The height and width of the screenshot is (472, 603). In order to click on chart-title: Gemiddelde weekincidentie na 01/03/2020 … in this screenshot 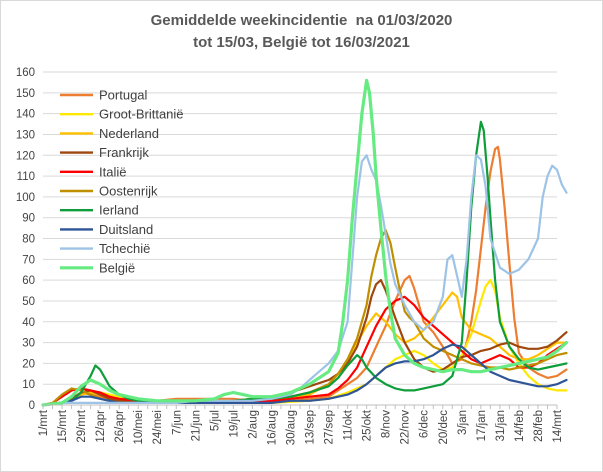, I will do `click(301, 32)`.